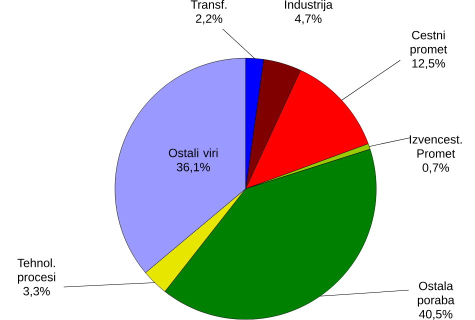 This screenshot has height=320, width=475. Describe the element at coordinates (193, 153) in the screenshot. I see `slice-label: Ostali viri` at that location.